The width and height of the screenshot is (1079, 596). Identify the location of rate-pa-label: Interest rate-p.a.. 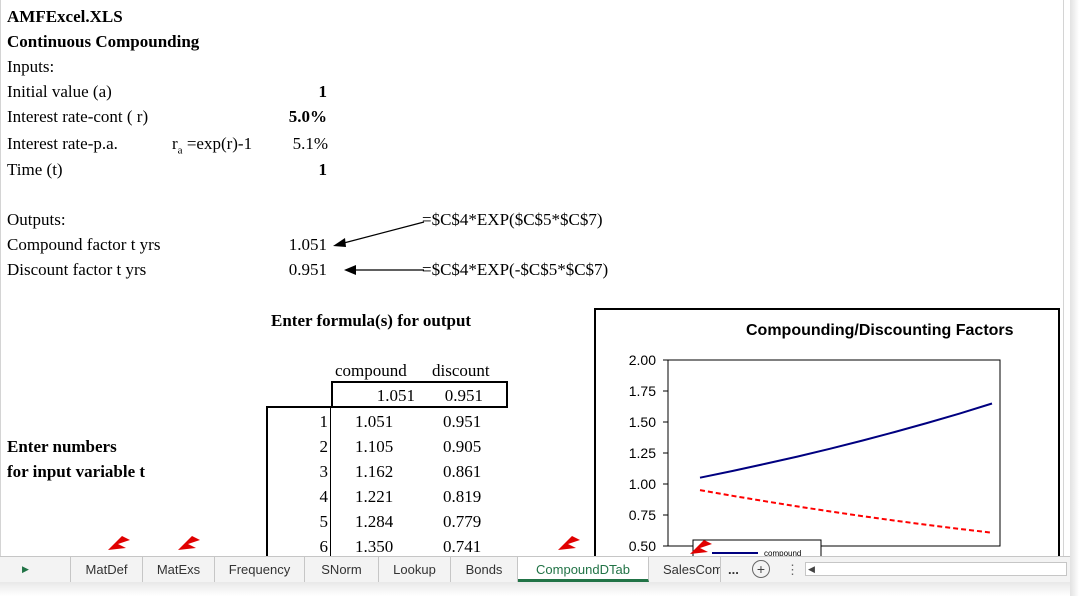
(62, 143).